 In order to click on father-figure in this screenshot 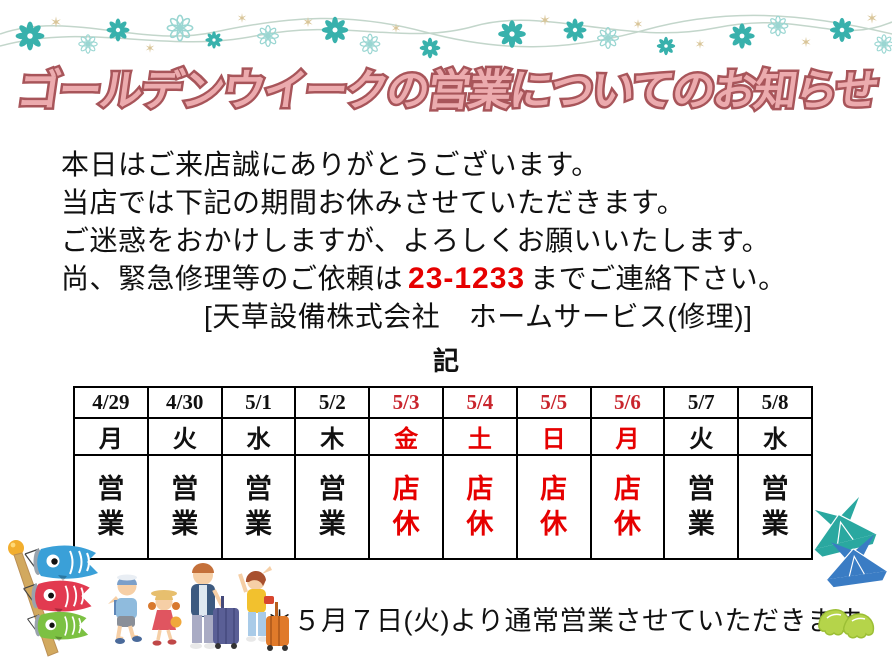, I will do `click(214, 606)`.